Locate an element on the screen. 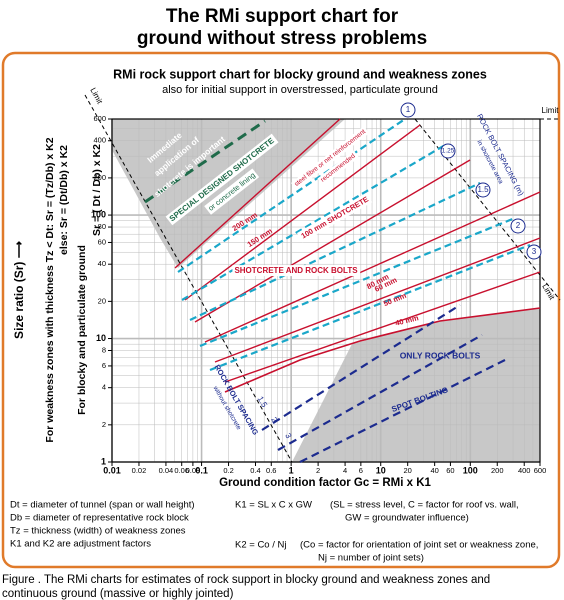  y-tick-label: 2 is located at coordinates (104, 424).